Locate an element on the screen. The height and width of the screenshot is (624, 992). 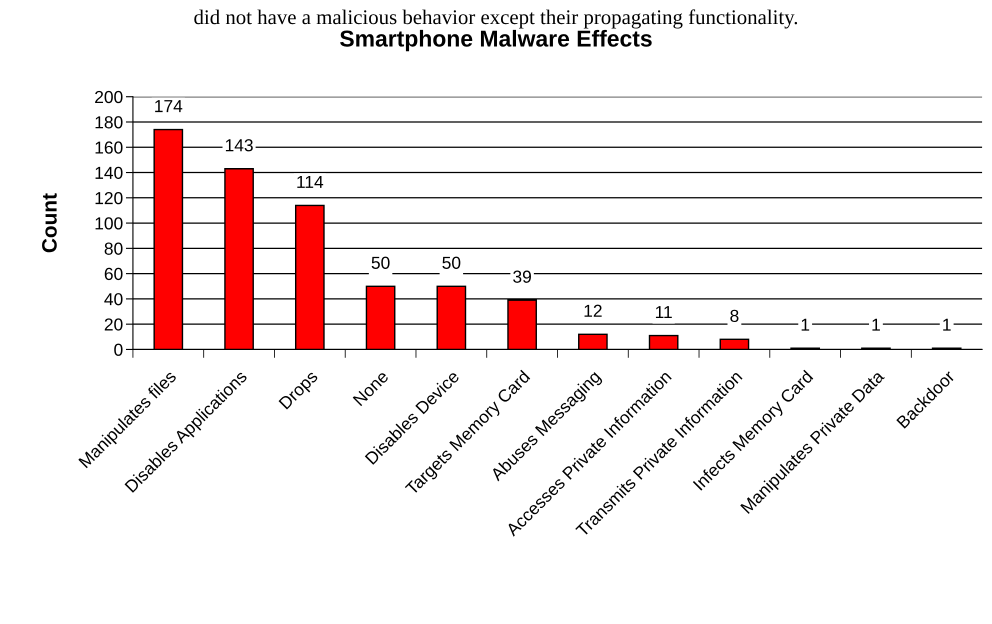
chart-title: Smartphone Malware Effects is located at coordinates (496, 41).